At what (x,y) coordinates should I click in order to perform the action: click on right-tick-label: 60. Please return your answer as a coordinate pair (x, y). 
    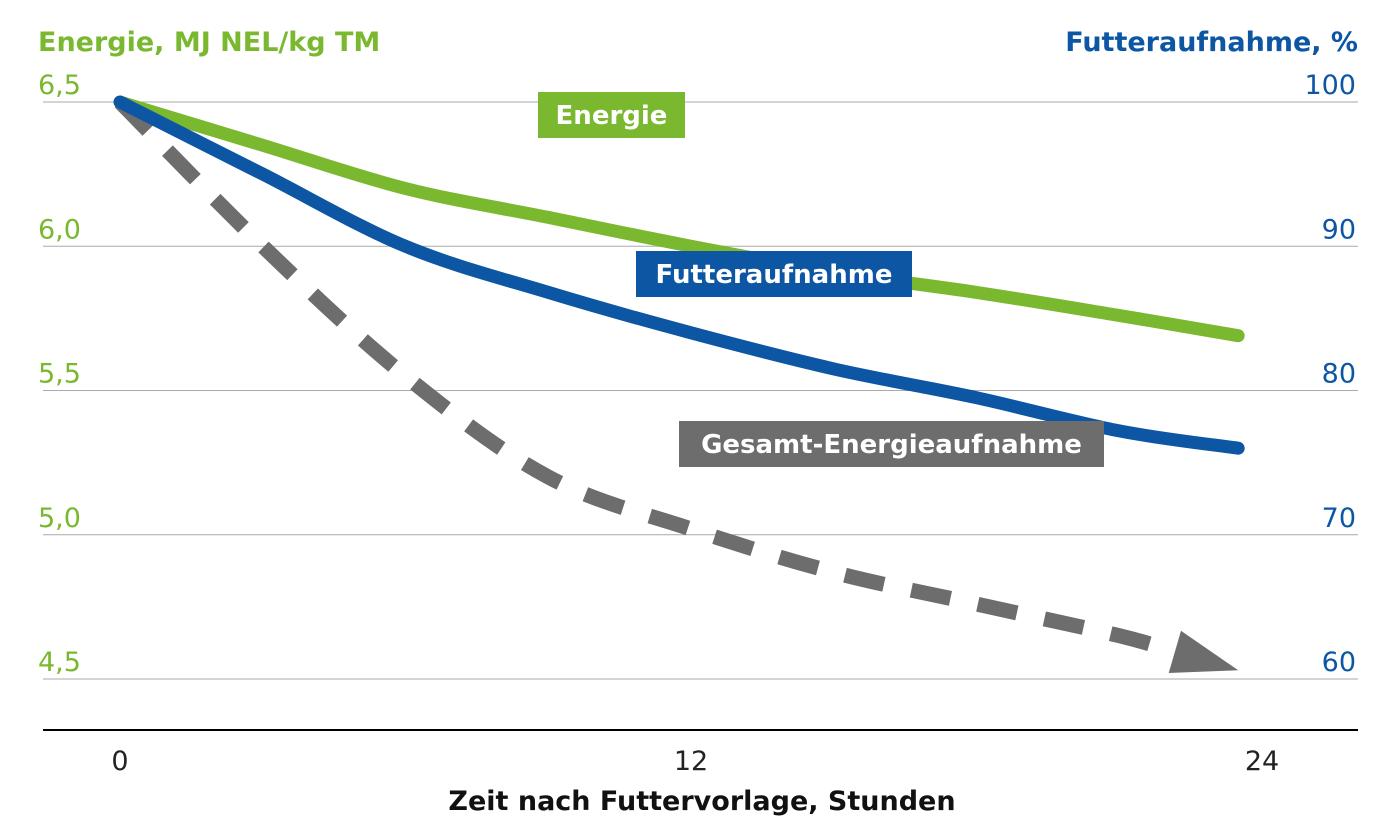
    Looking at the image, I should click on (1339, 662).